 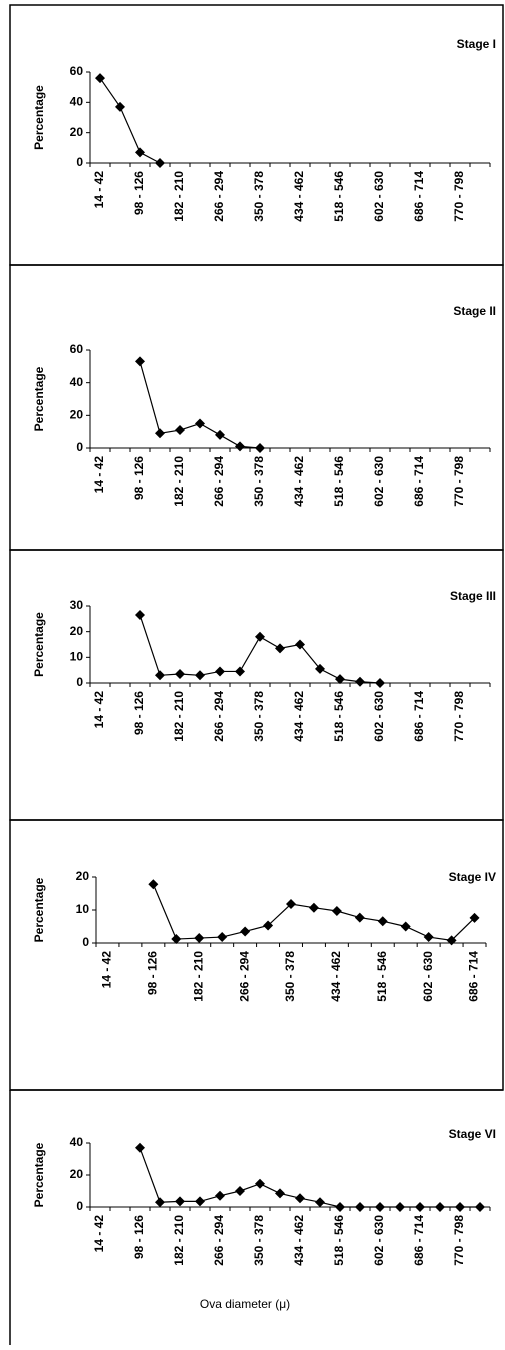 What do you see at coordinates (77, 657) in the screenshot?
I see `y-tick-label: 10` at bounding box center [77, 657].